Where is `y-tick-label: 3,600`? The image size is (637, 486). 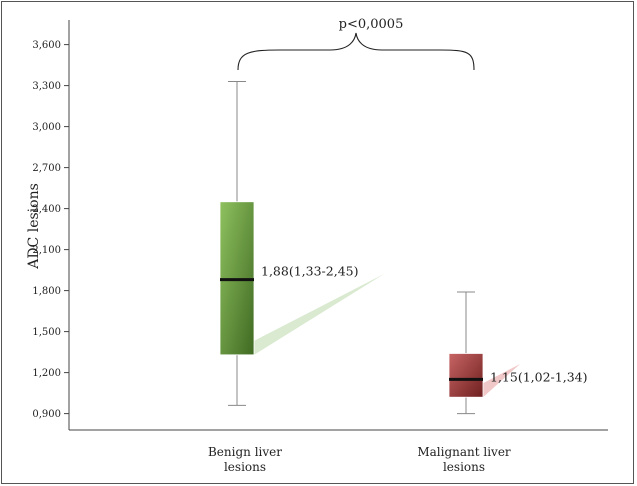 y-tick-label: 3,600 is located at coordinates (46, 45).